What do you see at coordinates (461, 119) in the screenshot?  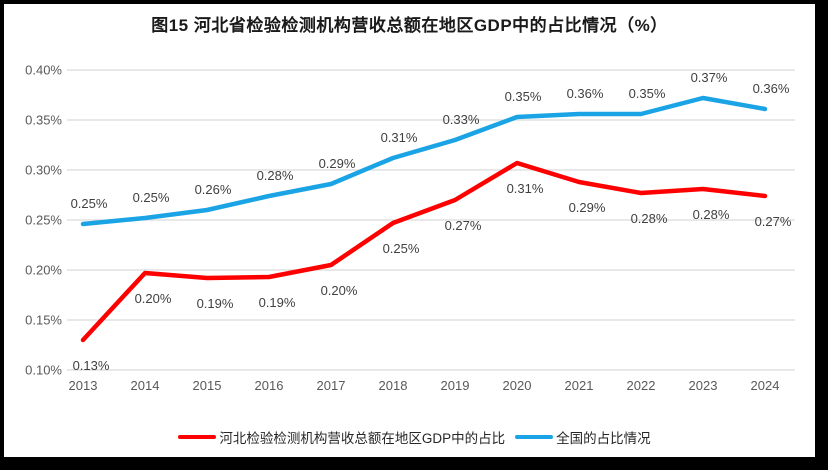 I see `data-label: 0.33%` at bounding box center [461, 119].